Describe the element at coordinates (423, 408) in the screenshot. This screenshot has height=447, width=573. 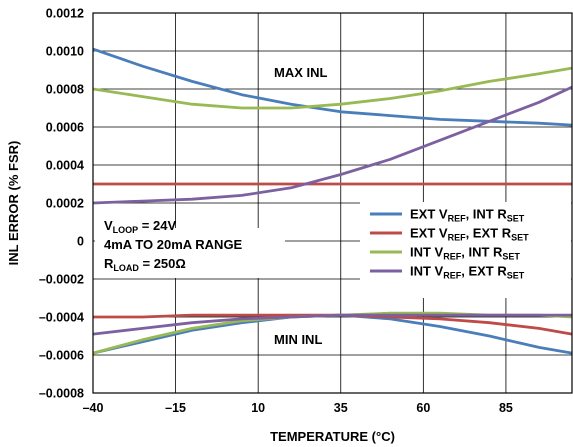
I see `x-tick-label: 60` at that location.